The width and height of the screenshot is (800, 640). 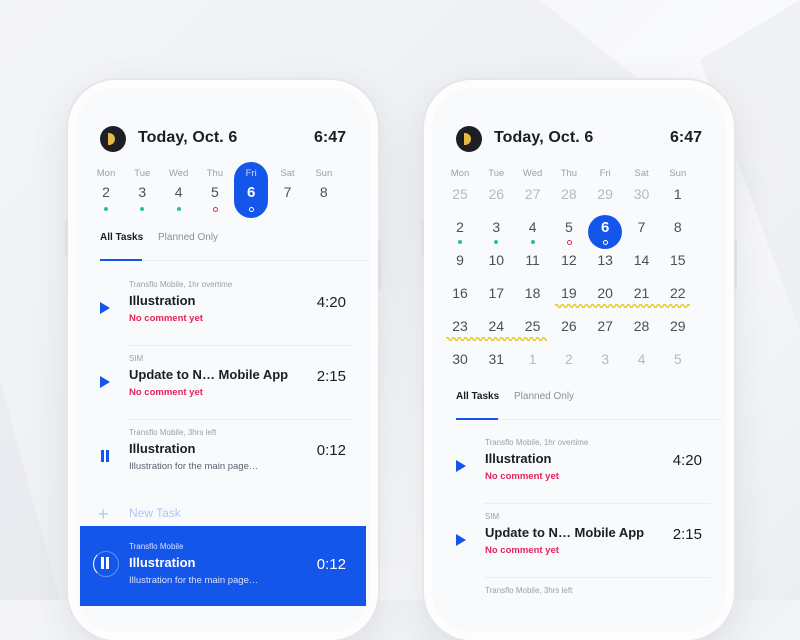 What do you see at coordinates (103, 514) in the screenshot?
I see `plus-icon: +` at bounding box center [103, 514].